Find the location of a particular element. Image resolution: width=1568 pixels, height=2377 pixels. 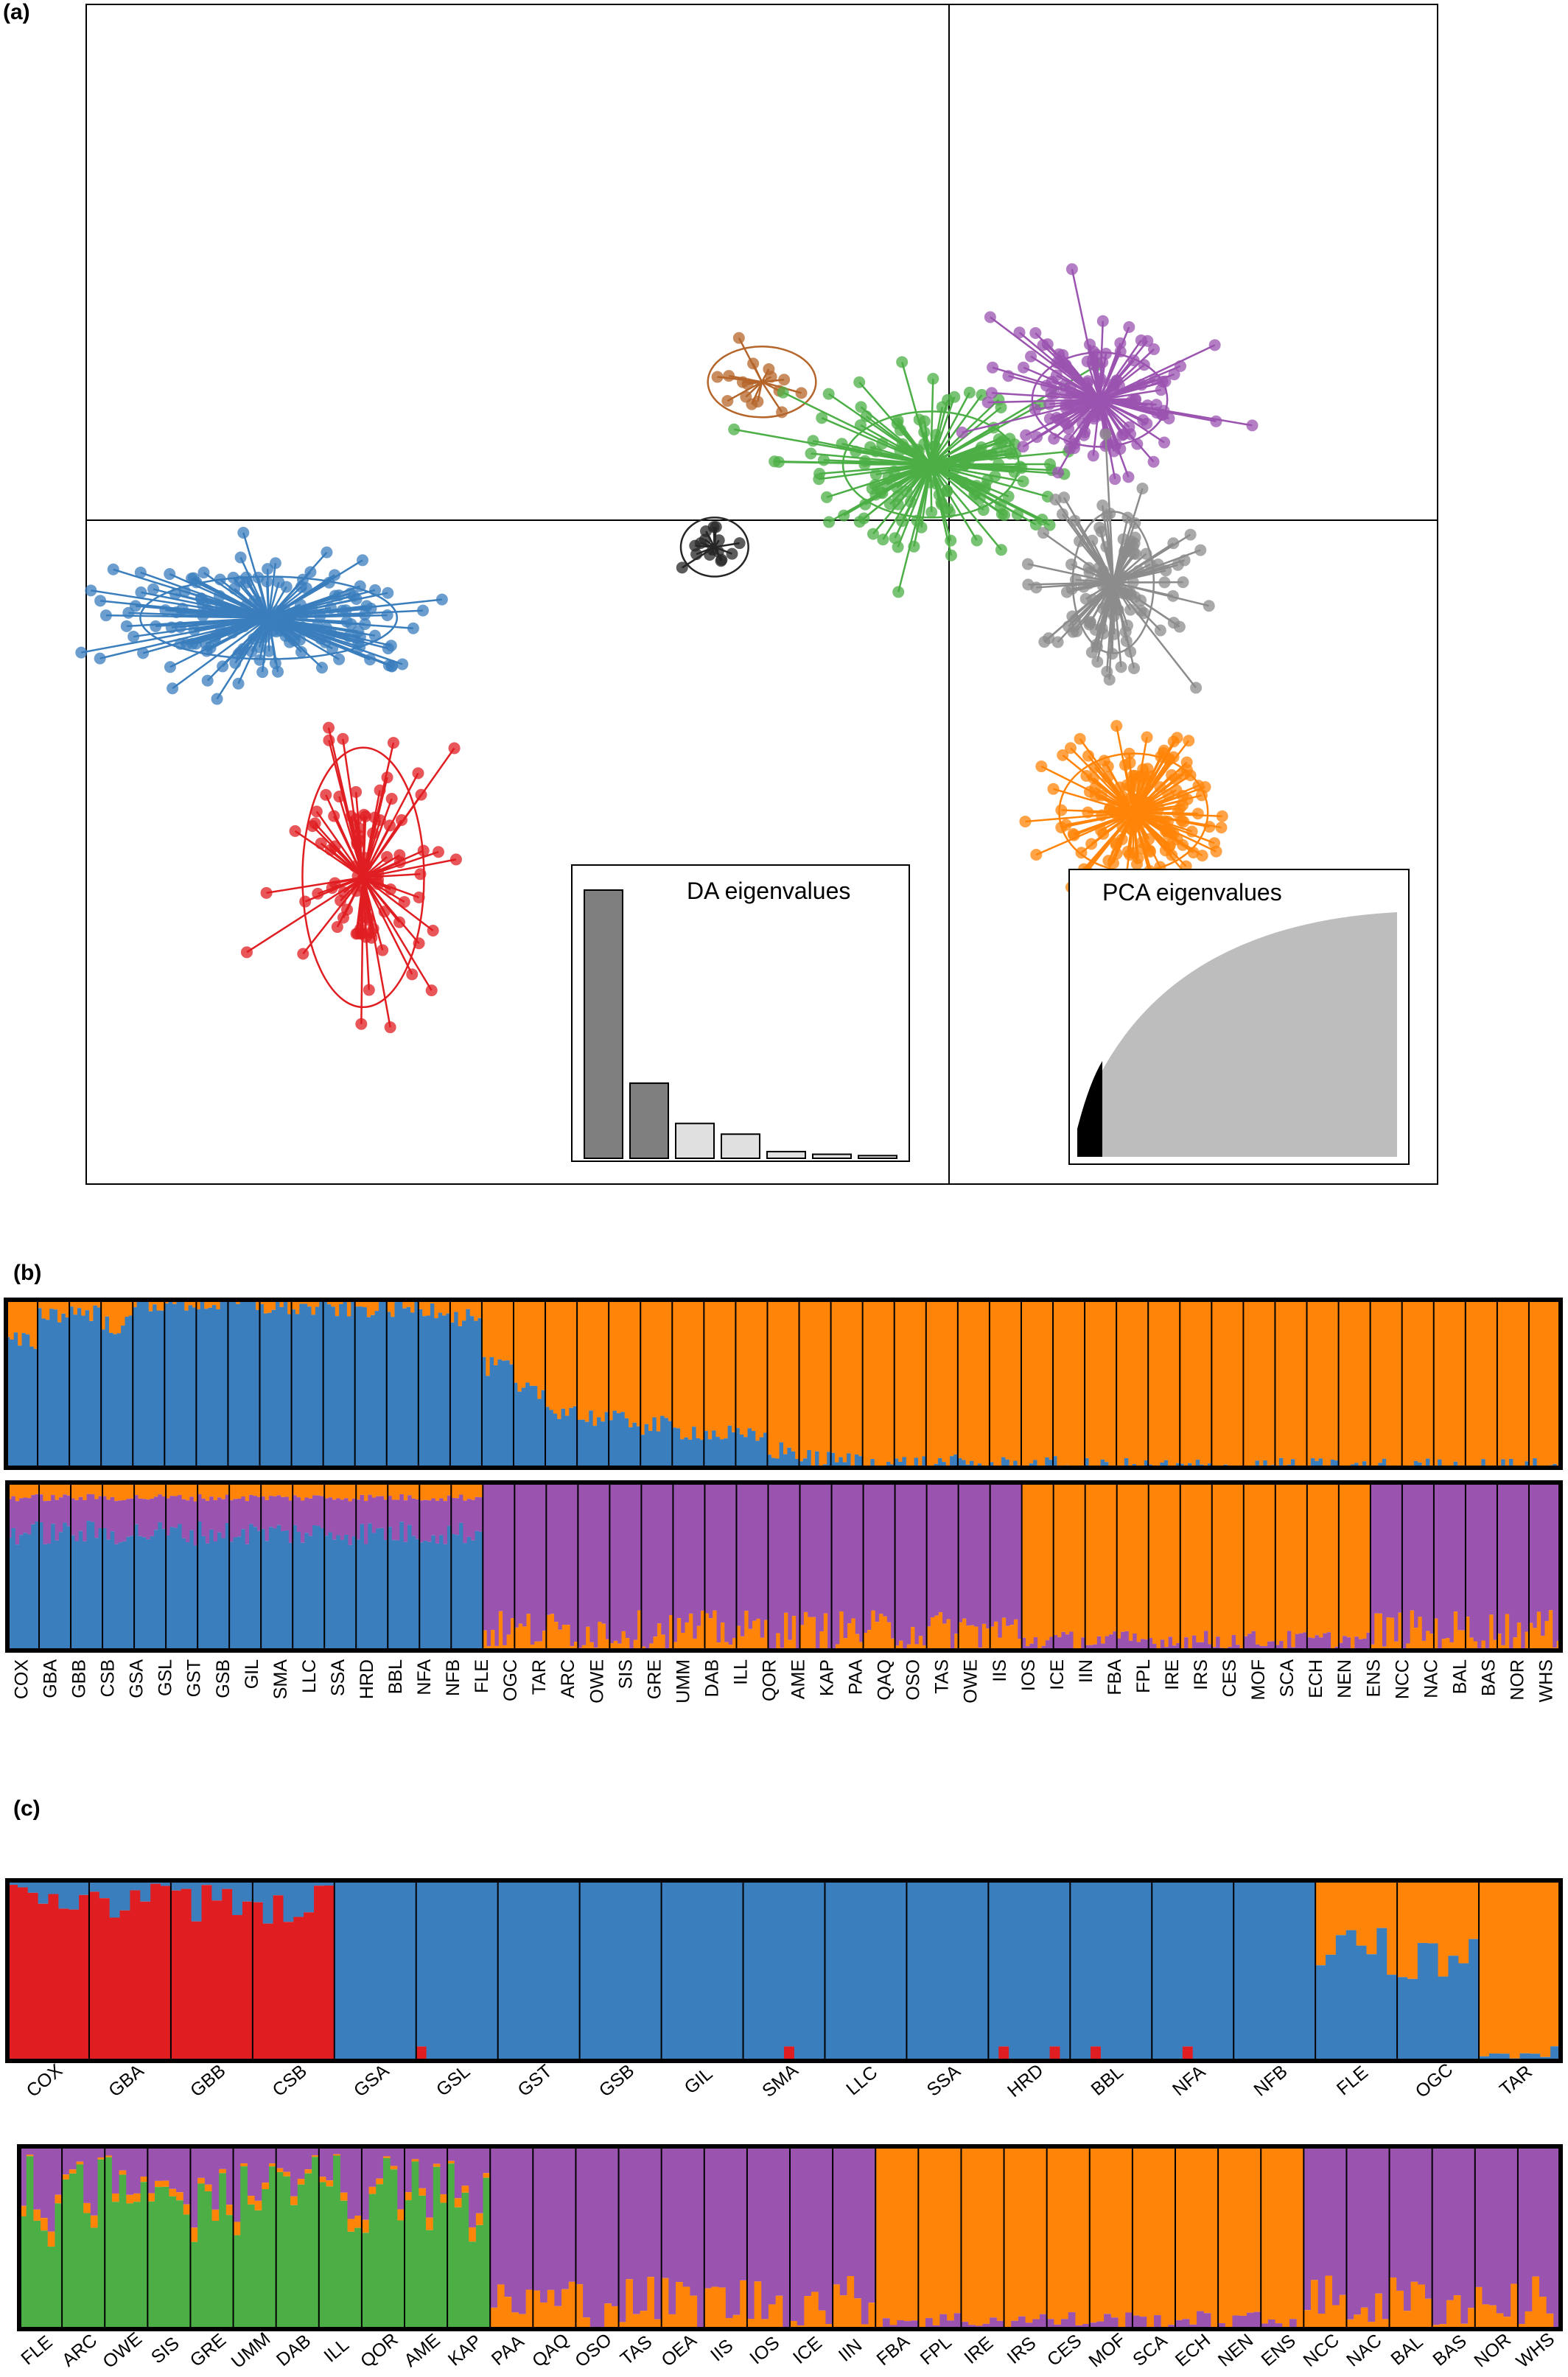

cluster-spoke is located at coordinates (272, 590).